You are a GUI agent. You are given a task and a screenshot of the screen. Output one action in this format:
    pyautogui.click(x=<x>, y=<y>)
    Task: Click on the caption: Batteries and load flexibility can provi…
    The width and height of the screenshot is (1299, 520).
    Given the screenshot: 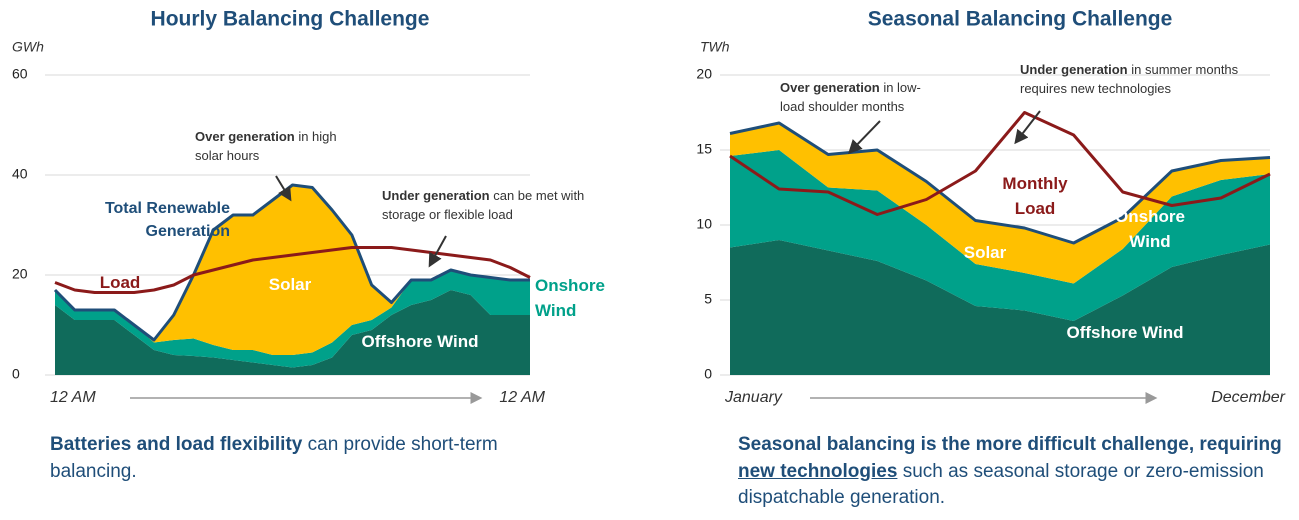 What is the action you would take?
    pyautogui.click(x=275, y=458)
    